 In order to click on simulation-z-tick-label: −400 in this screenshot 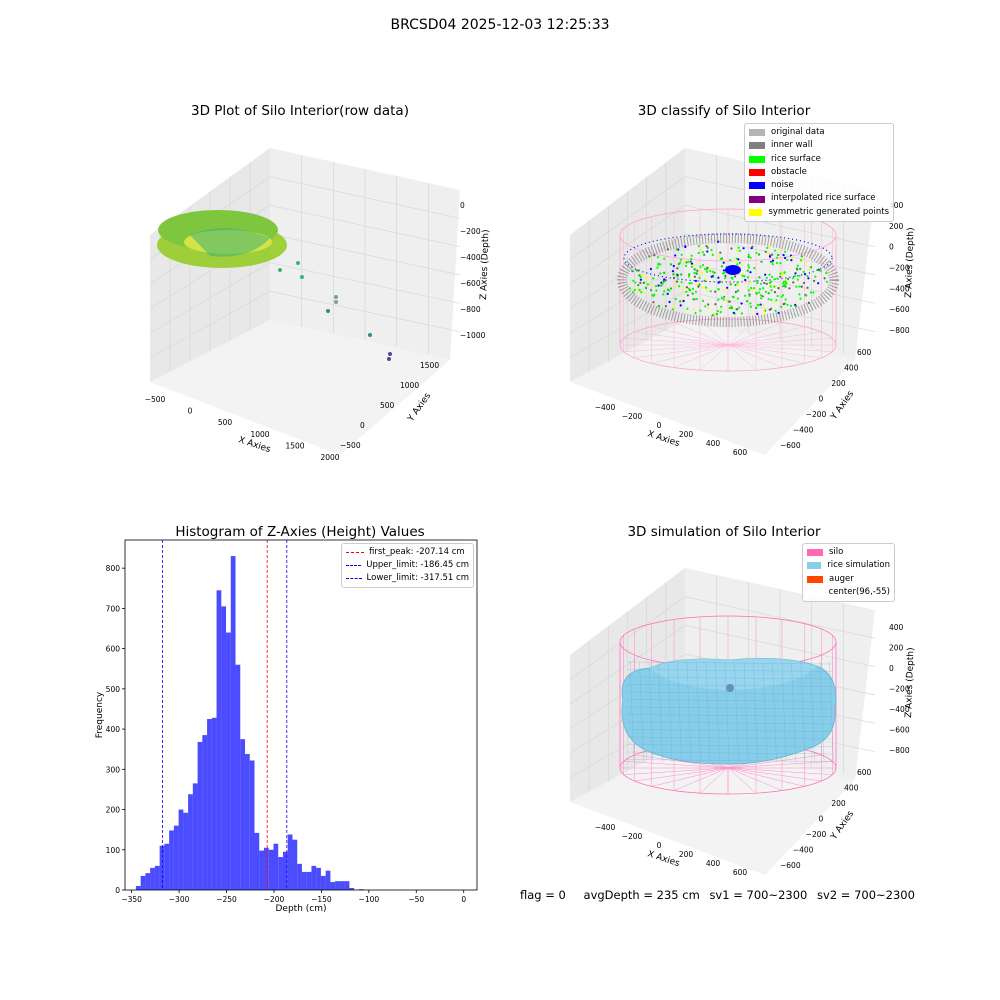, I will do `click(899, 709)`.